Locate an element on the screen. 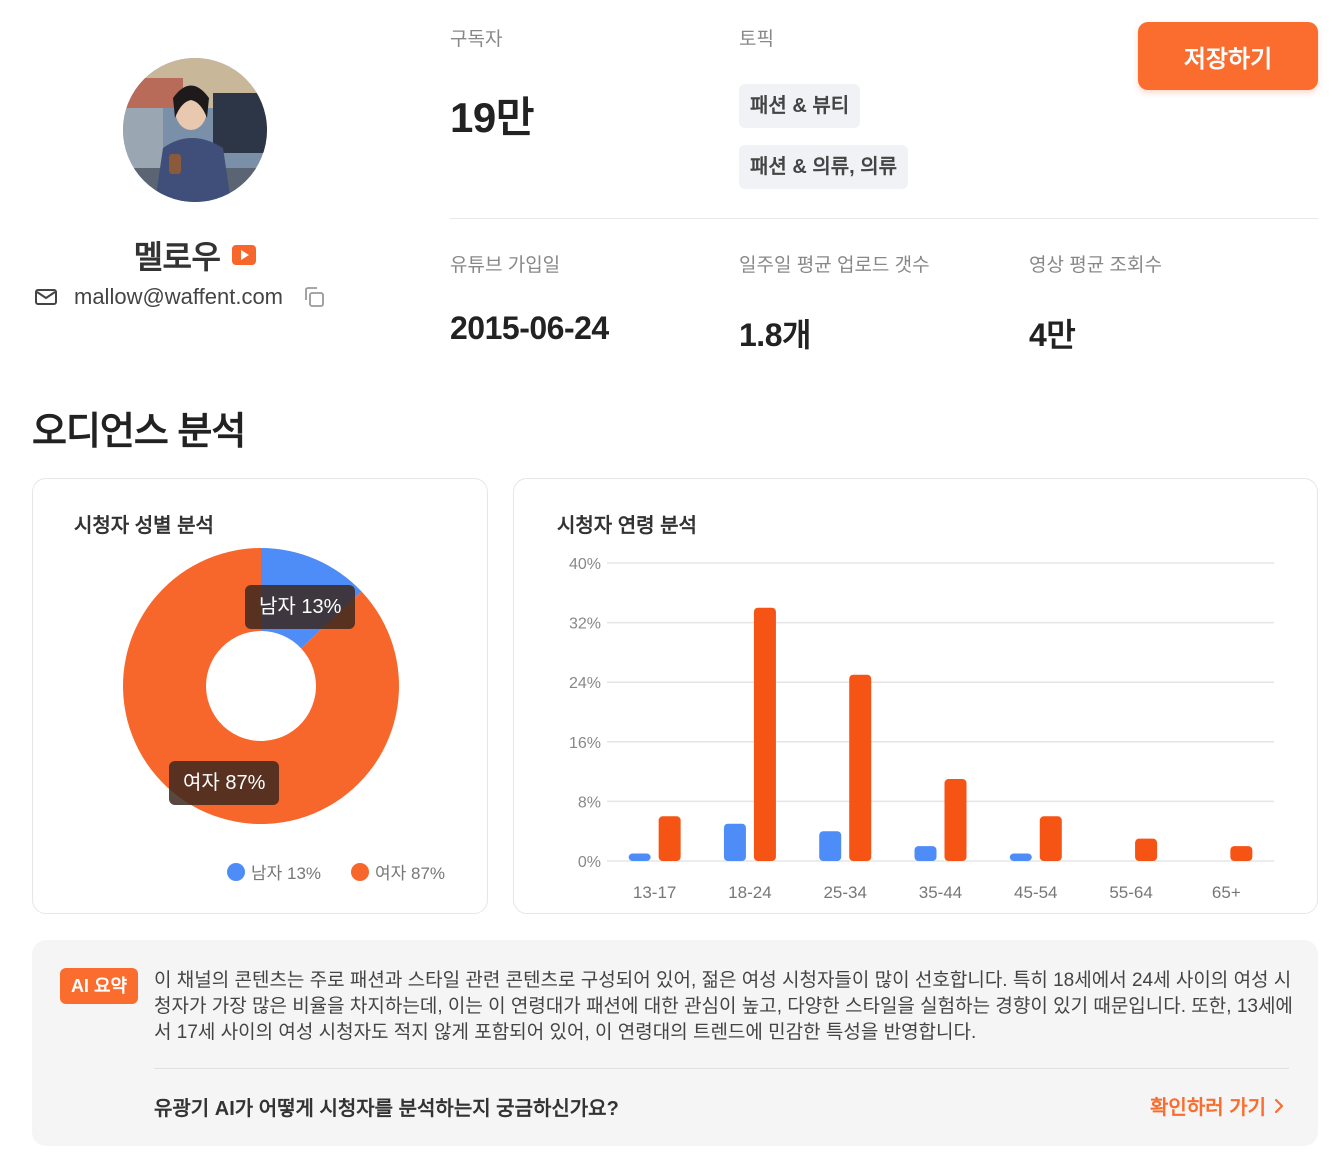  weekly-uploads-value: 1.8개 is located at coordinates (775, 335).